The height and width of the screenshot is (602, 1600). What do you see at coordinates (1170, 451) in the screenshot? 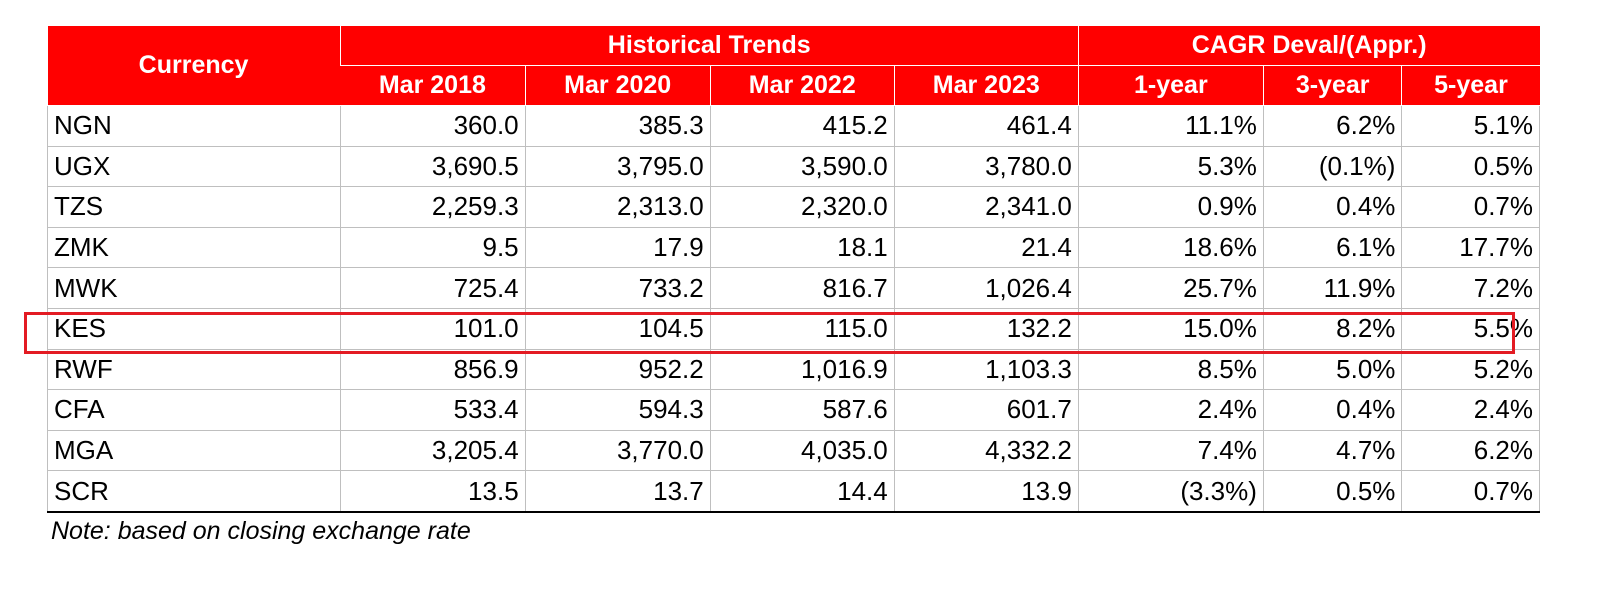
I see `value-cell: 7.4%` at bounding box center [1170, 451].